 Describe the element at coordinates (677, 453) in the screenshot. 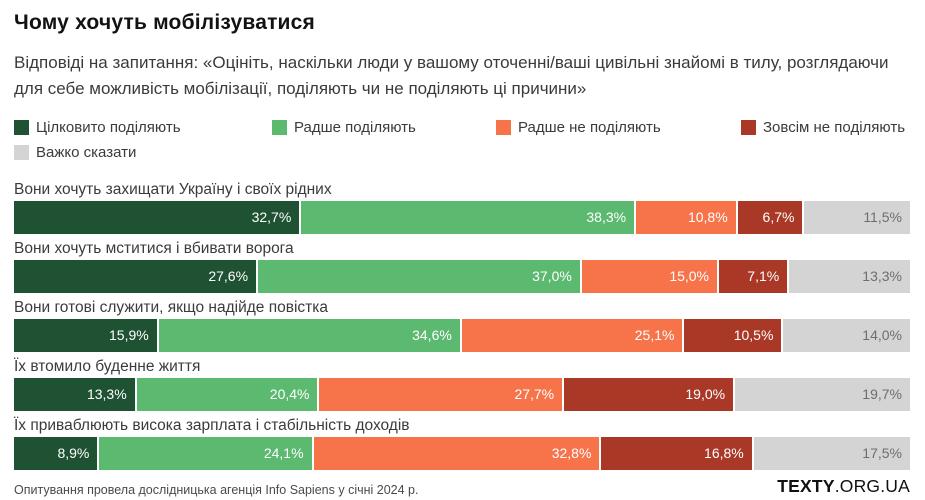

I see `bar-segment: 16,8%` at that location.